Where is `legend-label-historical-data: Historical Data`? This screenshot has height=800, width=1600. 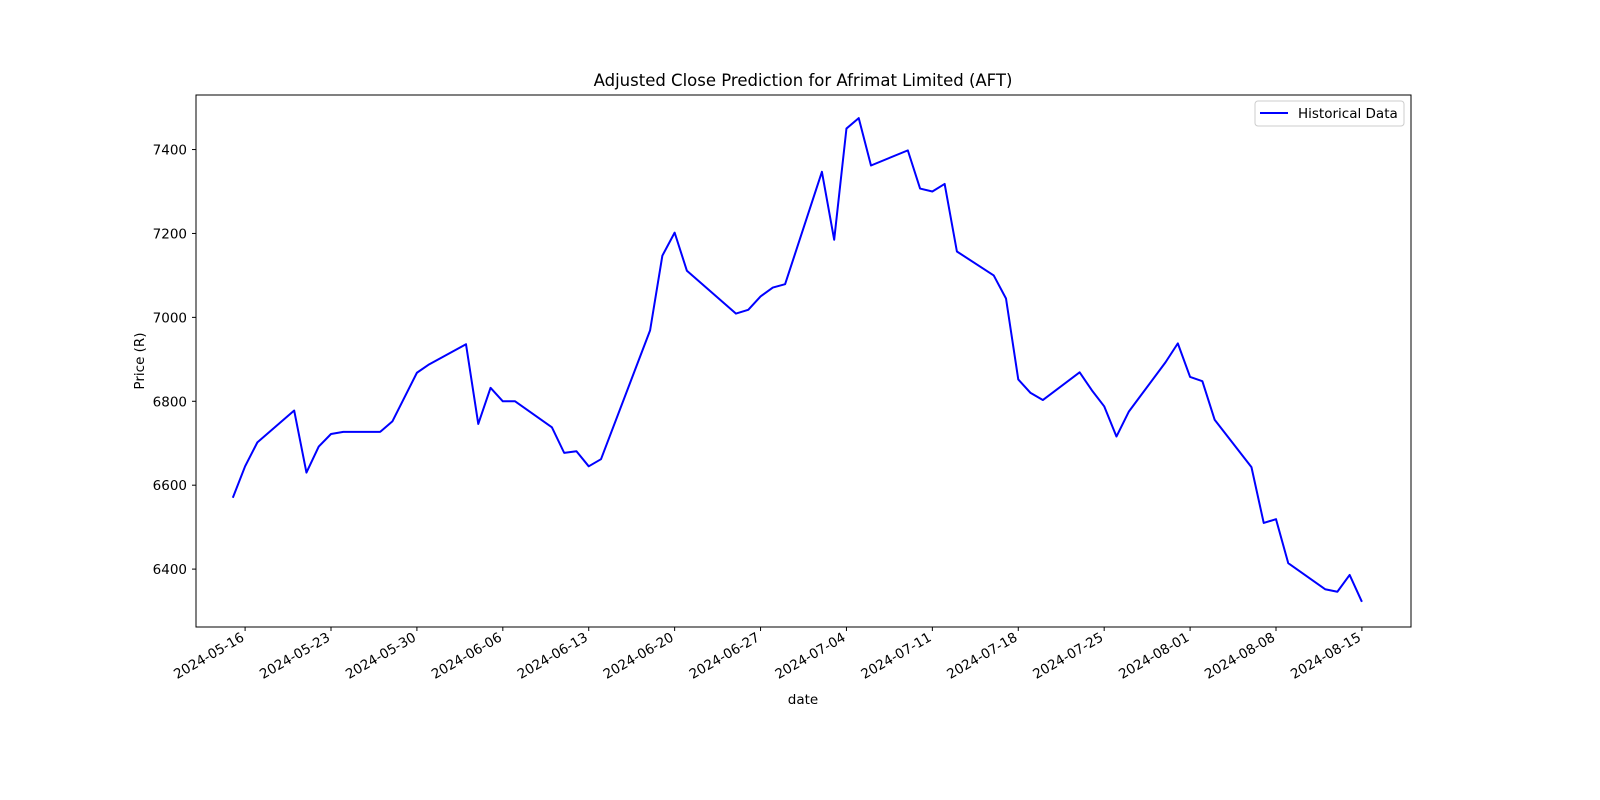
legend-label-historical-data: Historical Data is located at coordinates (1348, 114).